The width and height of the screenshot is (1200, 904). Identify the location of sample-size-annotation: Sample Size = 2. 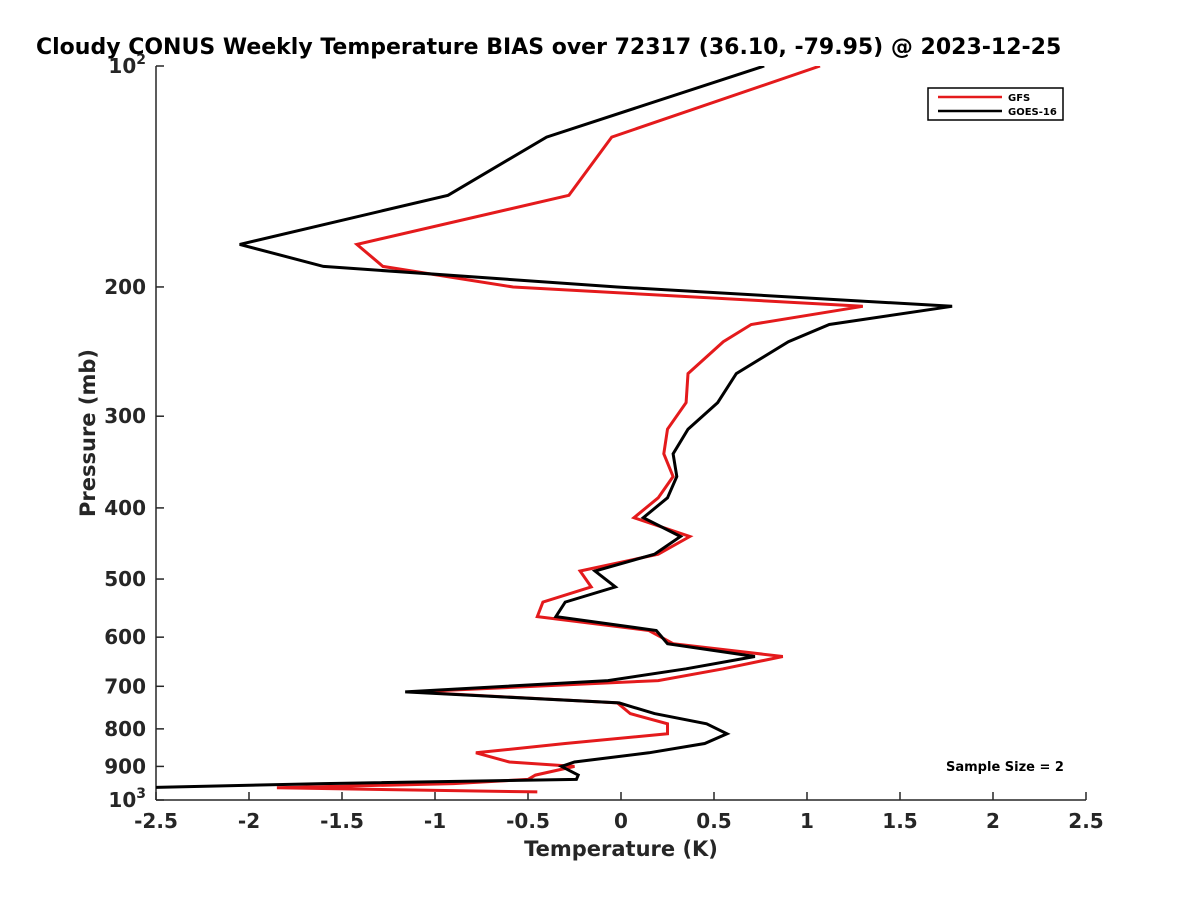
(1005, 767).